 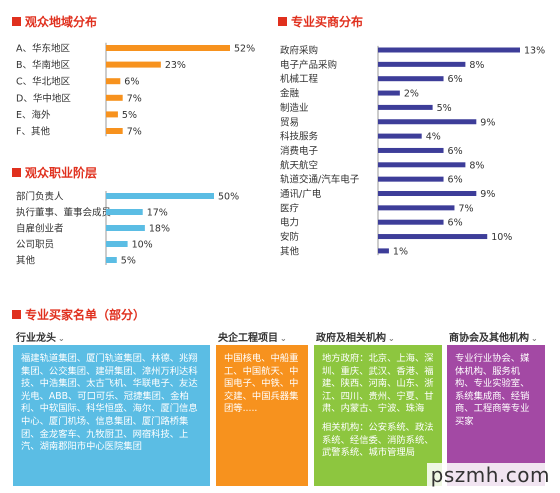 What do you see at coordinates (299, 165) in the screenshot?
I see `category-label: 航天航空` at bounding box center [299, 165].